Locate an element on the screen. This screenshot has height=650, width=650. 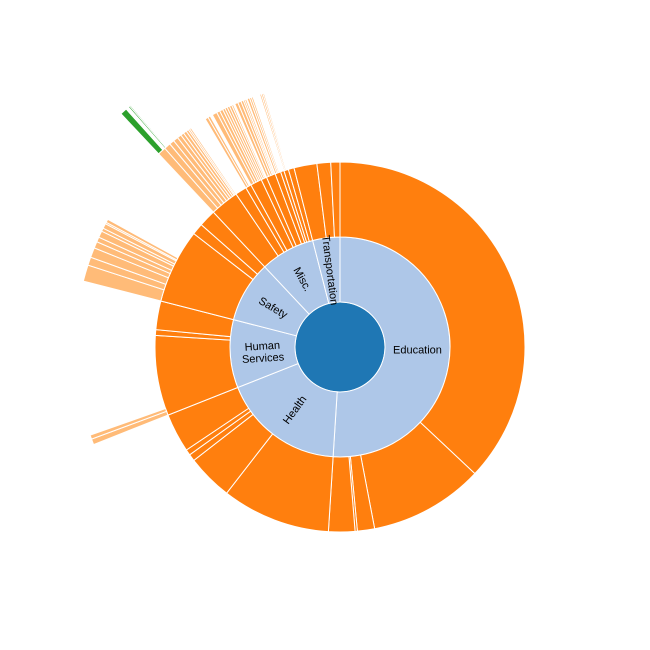
category-label-line: Human is located at coordinates (262, 347).